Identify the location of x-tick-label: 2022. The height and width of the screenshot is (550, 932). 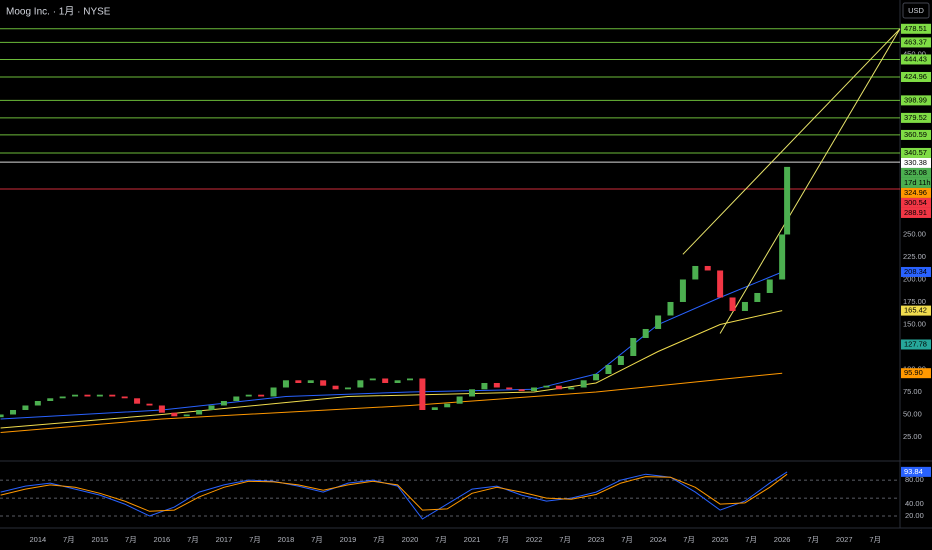
(534, 539).